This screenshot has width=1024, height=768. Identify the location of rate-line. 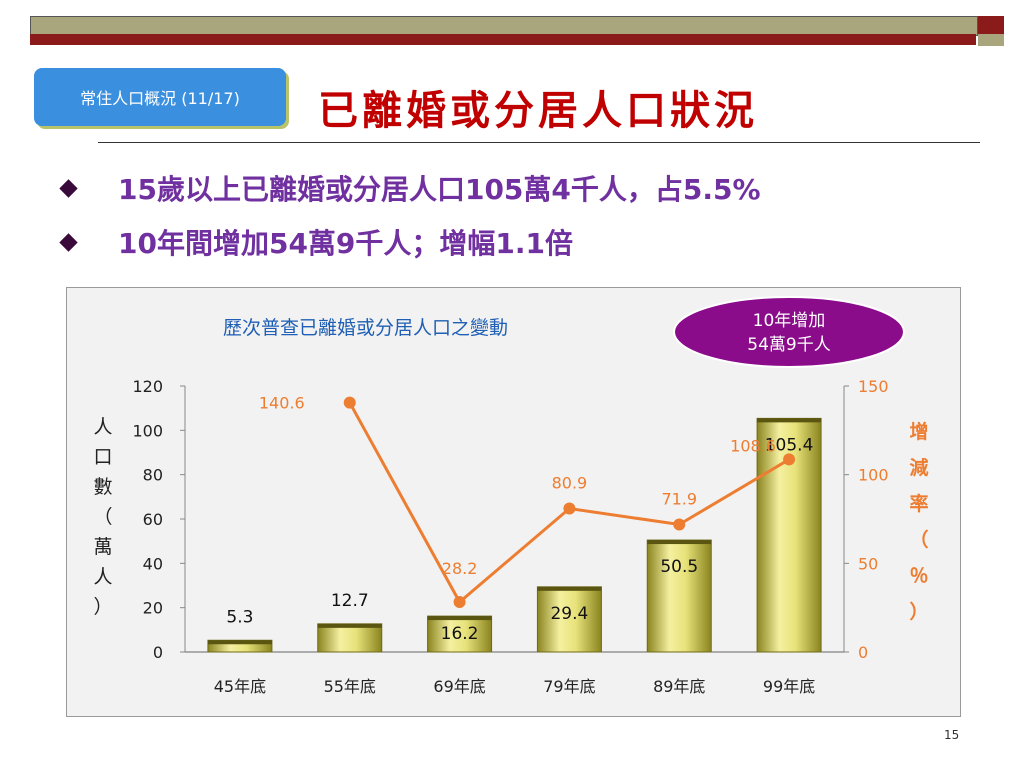
(569, 503).